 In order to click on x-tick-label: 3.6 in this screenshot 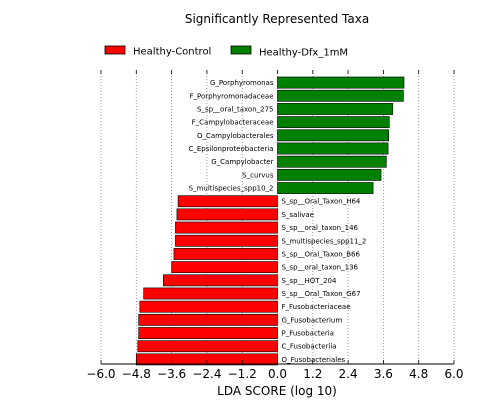, I will do `click(383, 374)`.